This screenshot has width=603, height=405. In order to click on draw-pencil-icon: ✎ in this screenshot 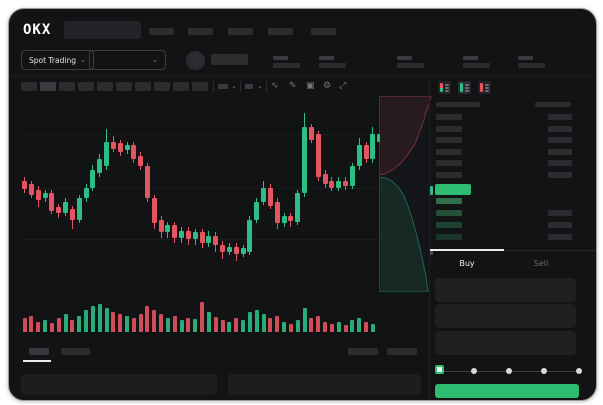, I will do `click(293, 86)`.